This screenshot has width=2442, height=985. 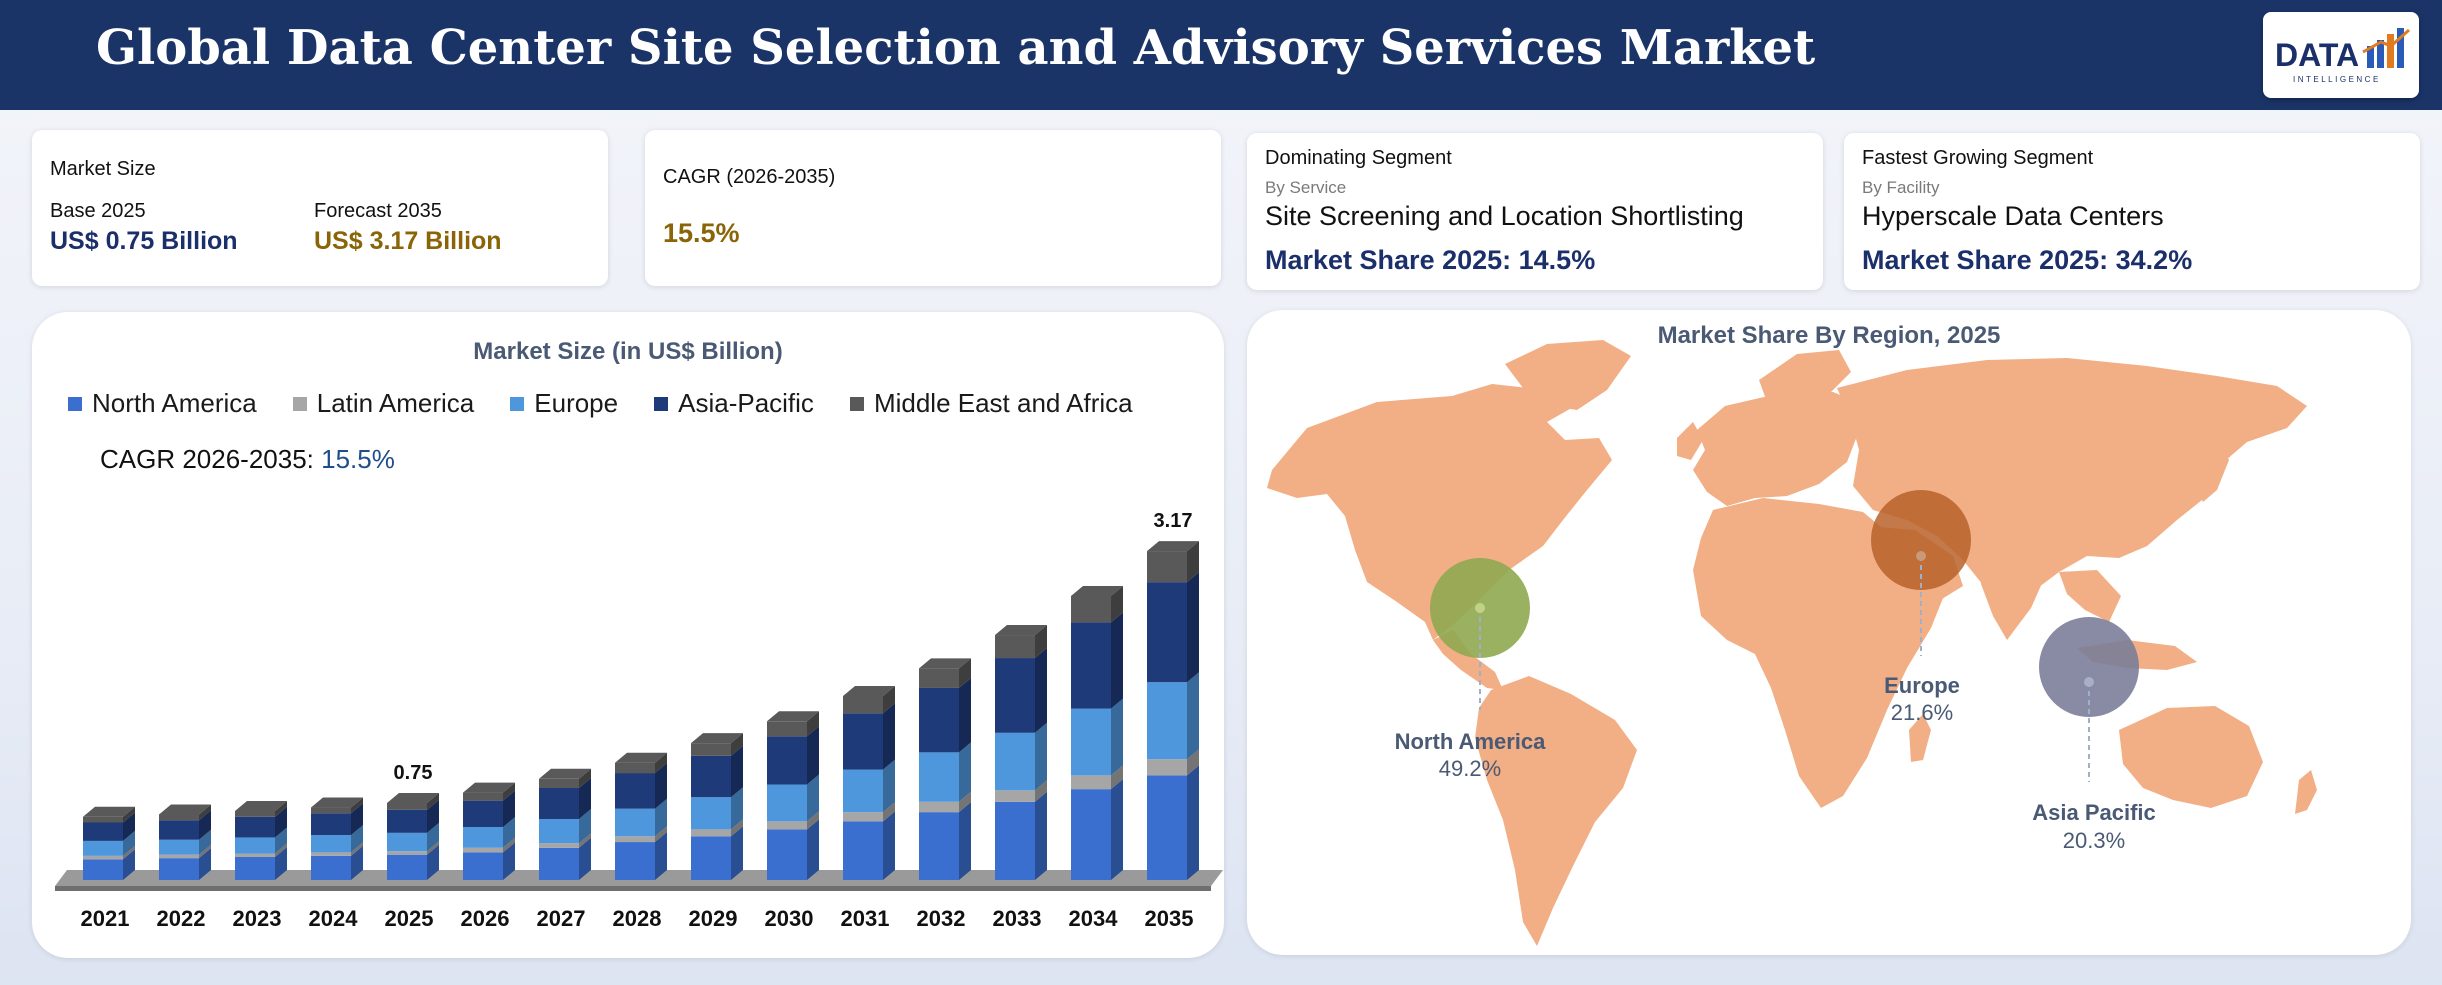 I want to click on europe-value: 21.6%, so click(x=1922, y=712).